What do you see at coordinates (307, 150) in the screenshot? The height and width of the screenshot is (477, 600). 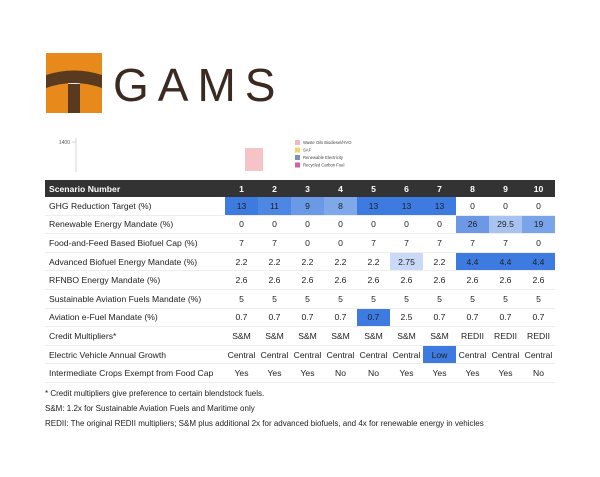 I see `legend-label: SAF` at bounding box center [307, 150].